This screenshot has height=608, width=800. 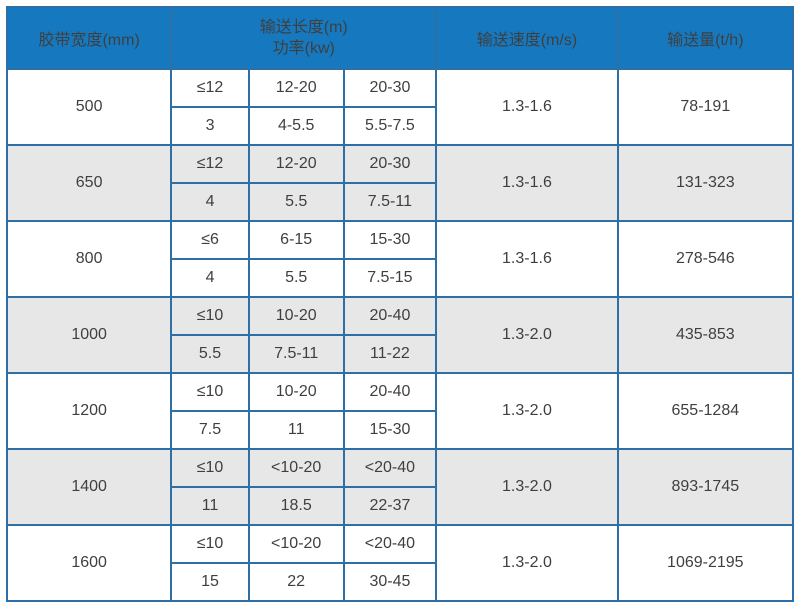 What do you see at coordinates (210, 240) in the screenshot?
I see `length-cell: ≤6` at bounding box center [210, 240].